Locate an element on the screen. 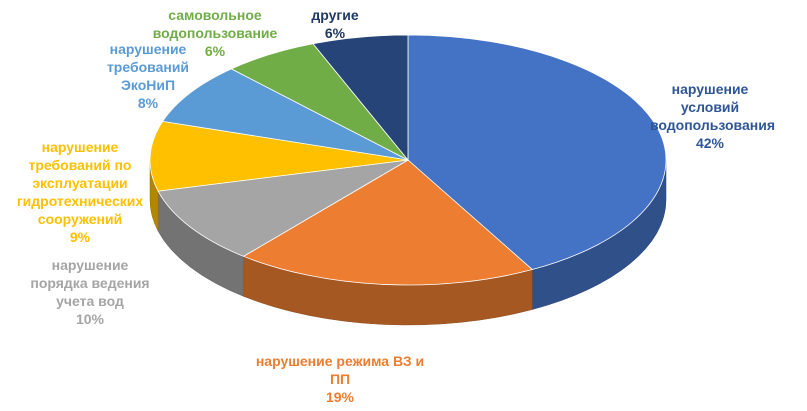  data-label: нарушение режима ВЗ и ПП 19% is located at coordinates (340, 379).